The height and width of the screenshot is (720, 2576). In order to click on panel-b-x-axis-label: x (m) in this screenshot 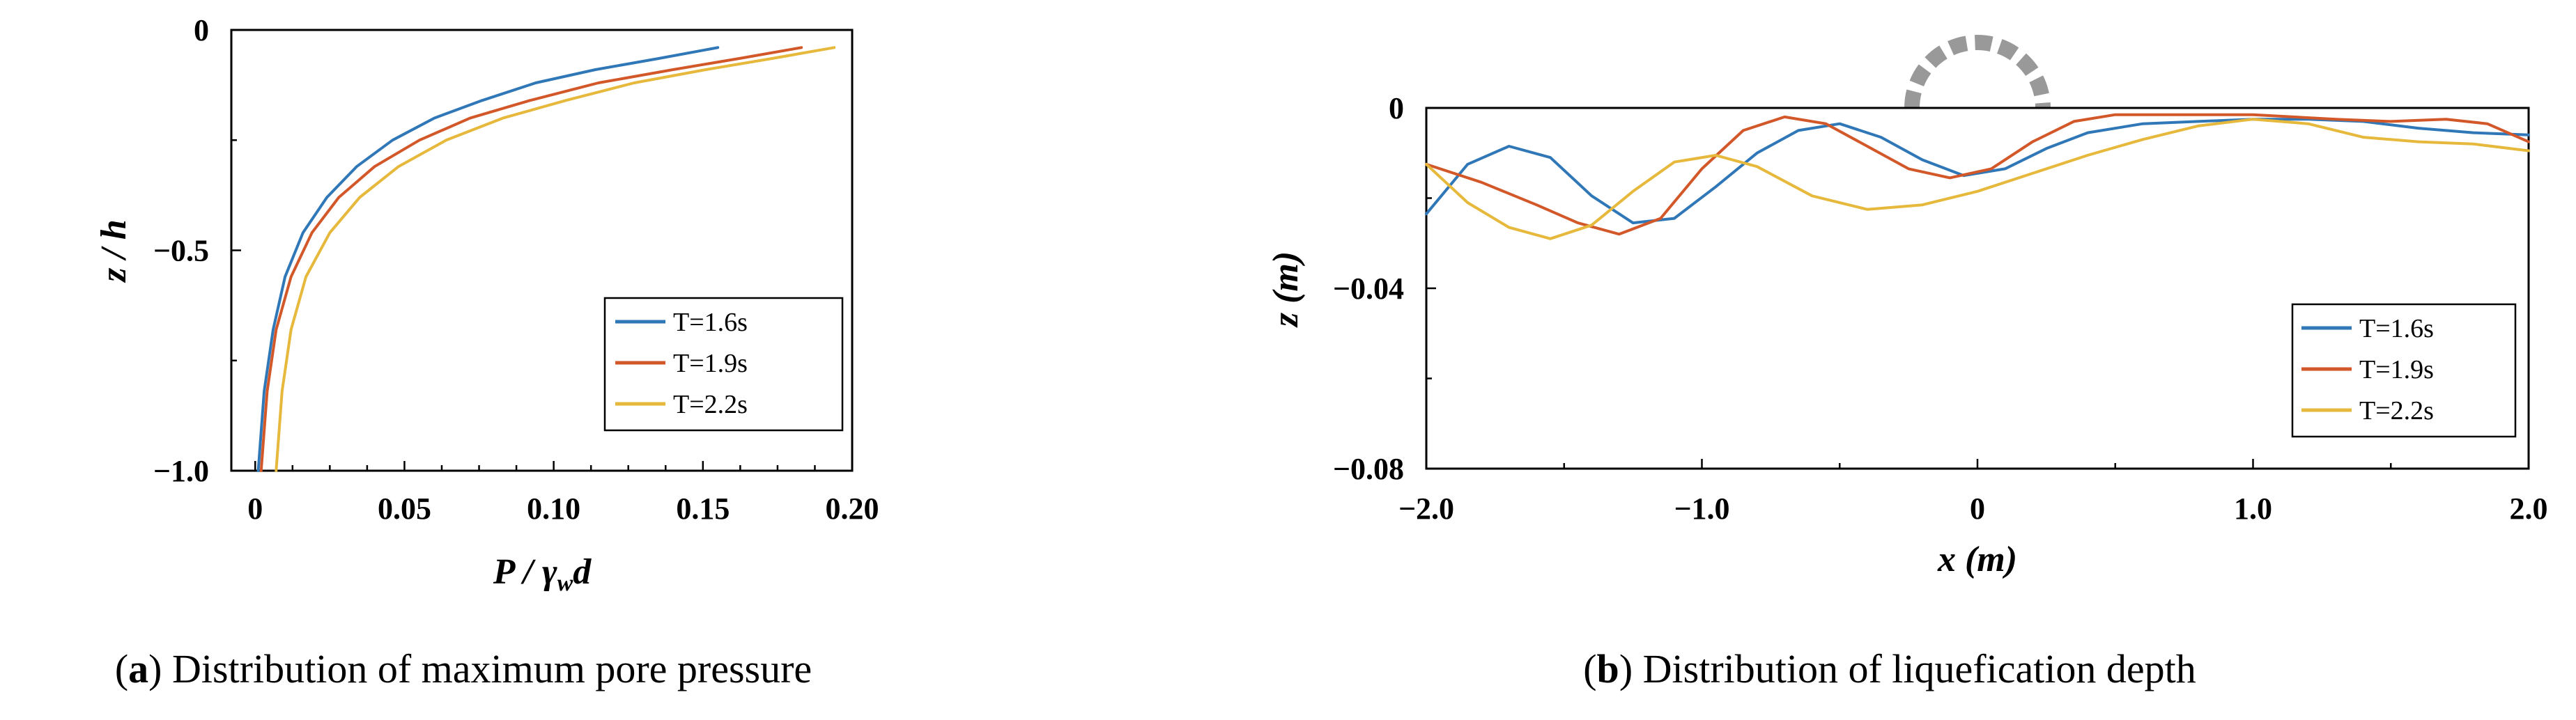, I will do `click(1977, 559)`.